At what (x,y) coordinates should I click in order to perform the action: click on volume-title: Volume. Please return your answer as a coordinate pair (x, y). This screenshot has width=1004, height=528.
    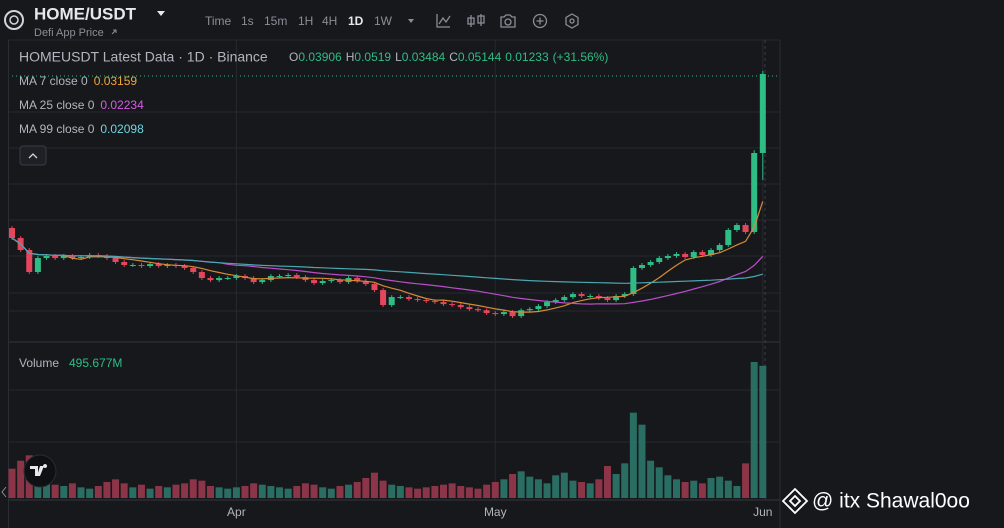
    Looking at the image, I should click on (39, 363).